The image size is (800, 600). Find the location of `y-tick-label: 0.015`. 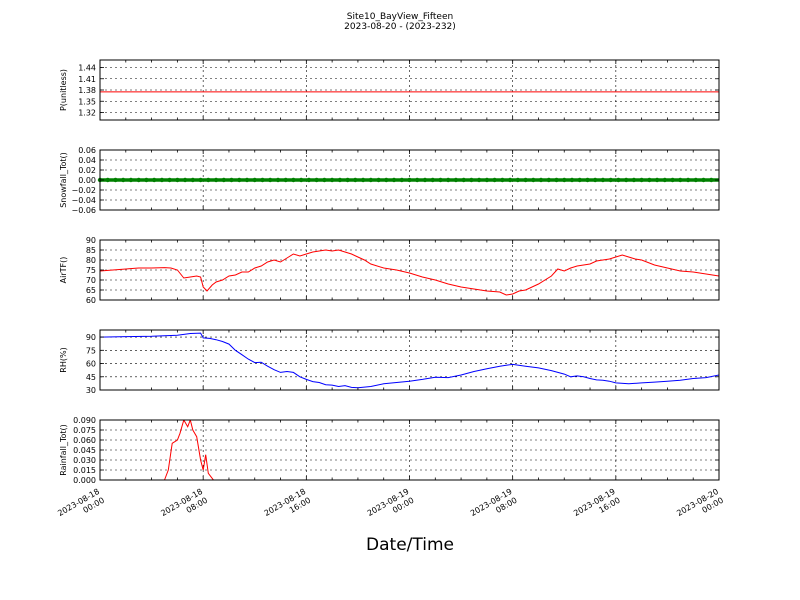

y-tick-label: 0.015 is located at coordinates (84, 470).